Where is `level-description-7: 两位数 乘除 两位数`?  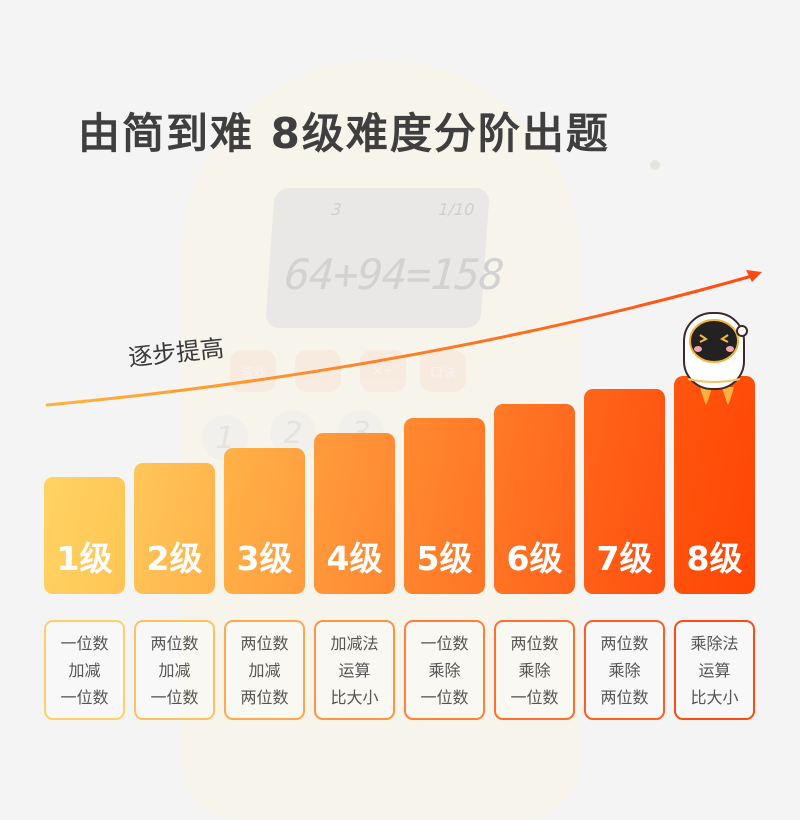 level-description-7: 两位数 乘除 两位数 is located at coordinates (624, 670).